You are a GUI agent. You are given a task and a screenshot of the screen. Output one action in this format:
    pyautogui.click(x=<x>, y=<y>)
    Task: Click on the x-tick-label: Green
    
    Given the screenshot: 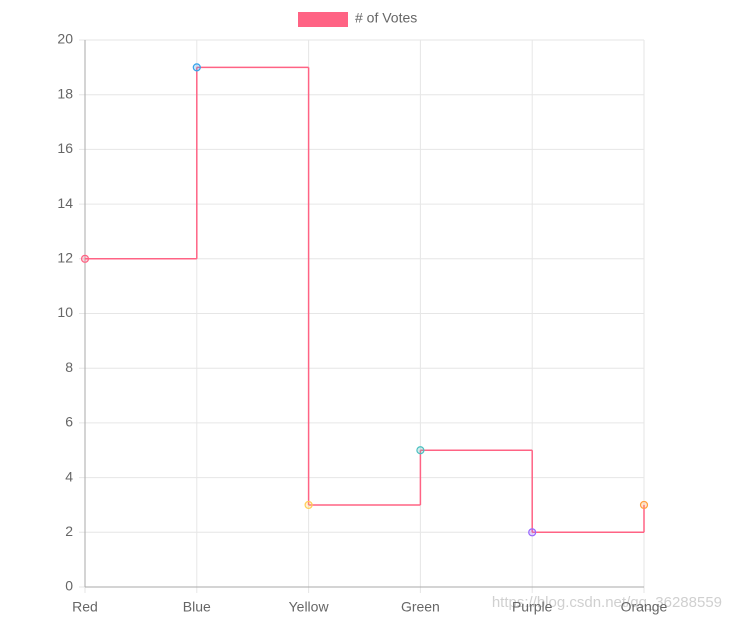 What is the action you would take?
    pyautogui.click(x=420, y=607)
    